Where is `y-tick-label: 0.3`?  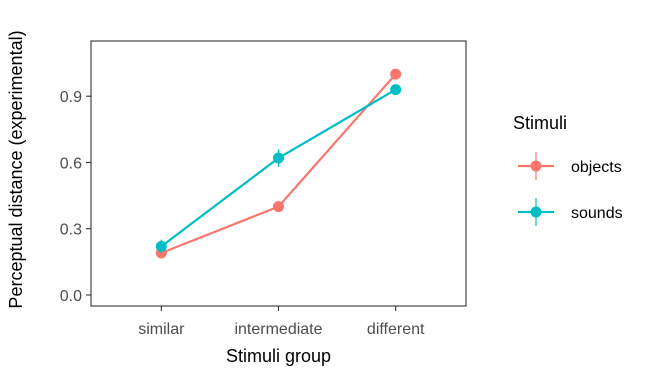 y-tick-label: 0.3 is located at coordinates (71, 230).